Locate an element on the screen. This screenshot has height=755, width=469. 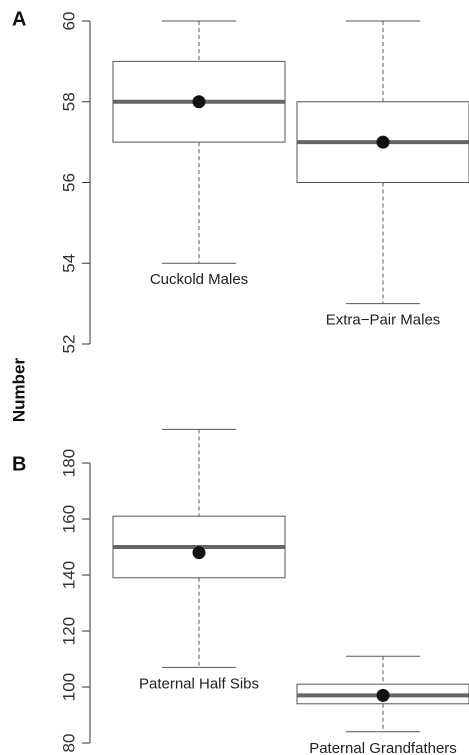
y-tick-label: 80 is located at coordinates (68, 743).